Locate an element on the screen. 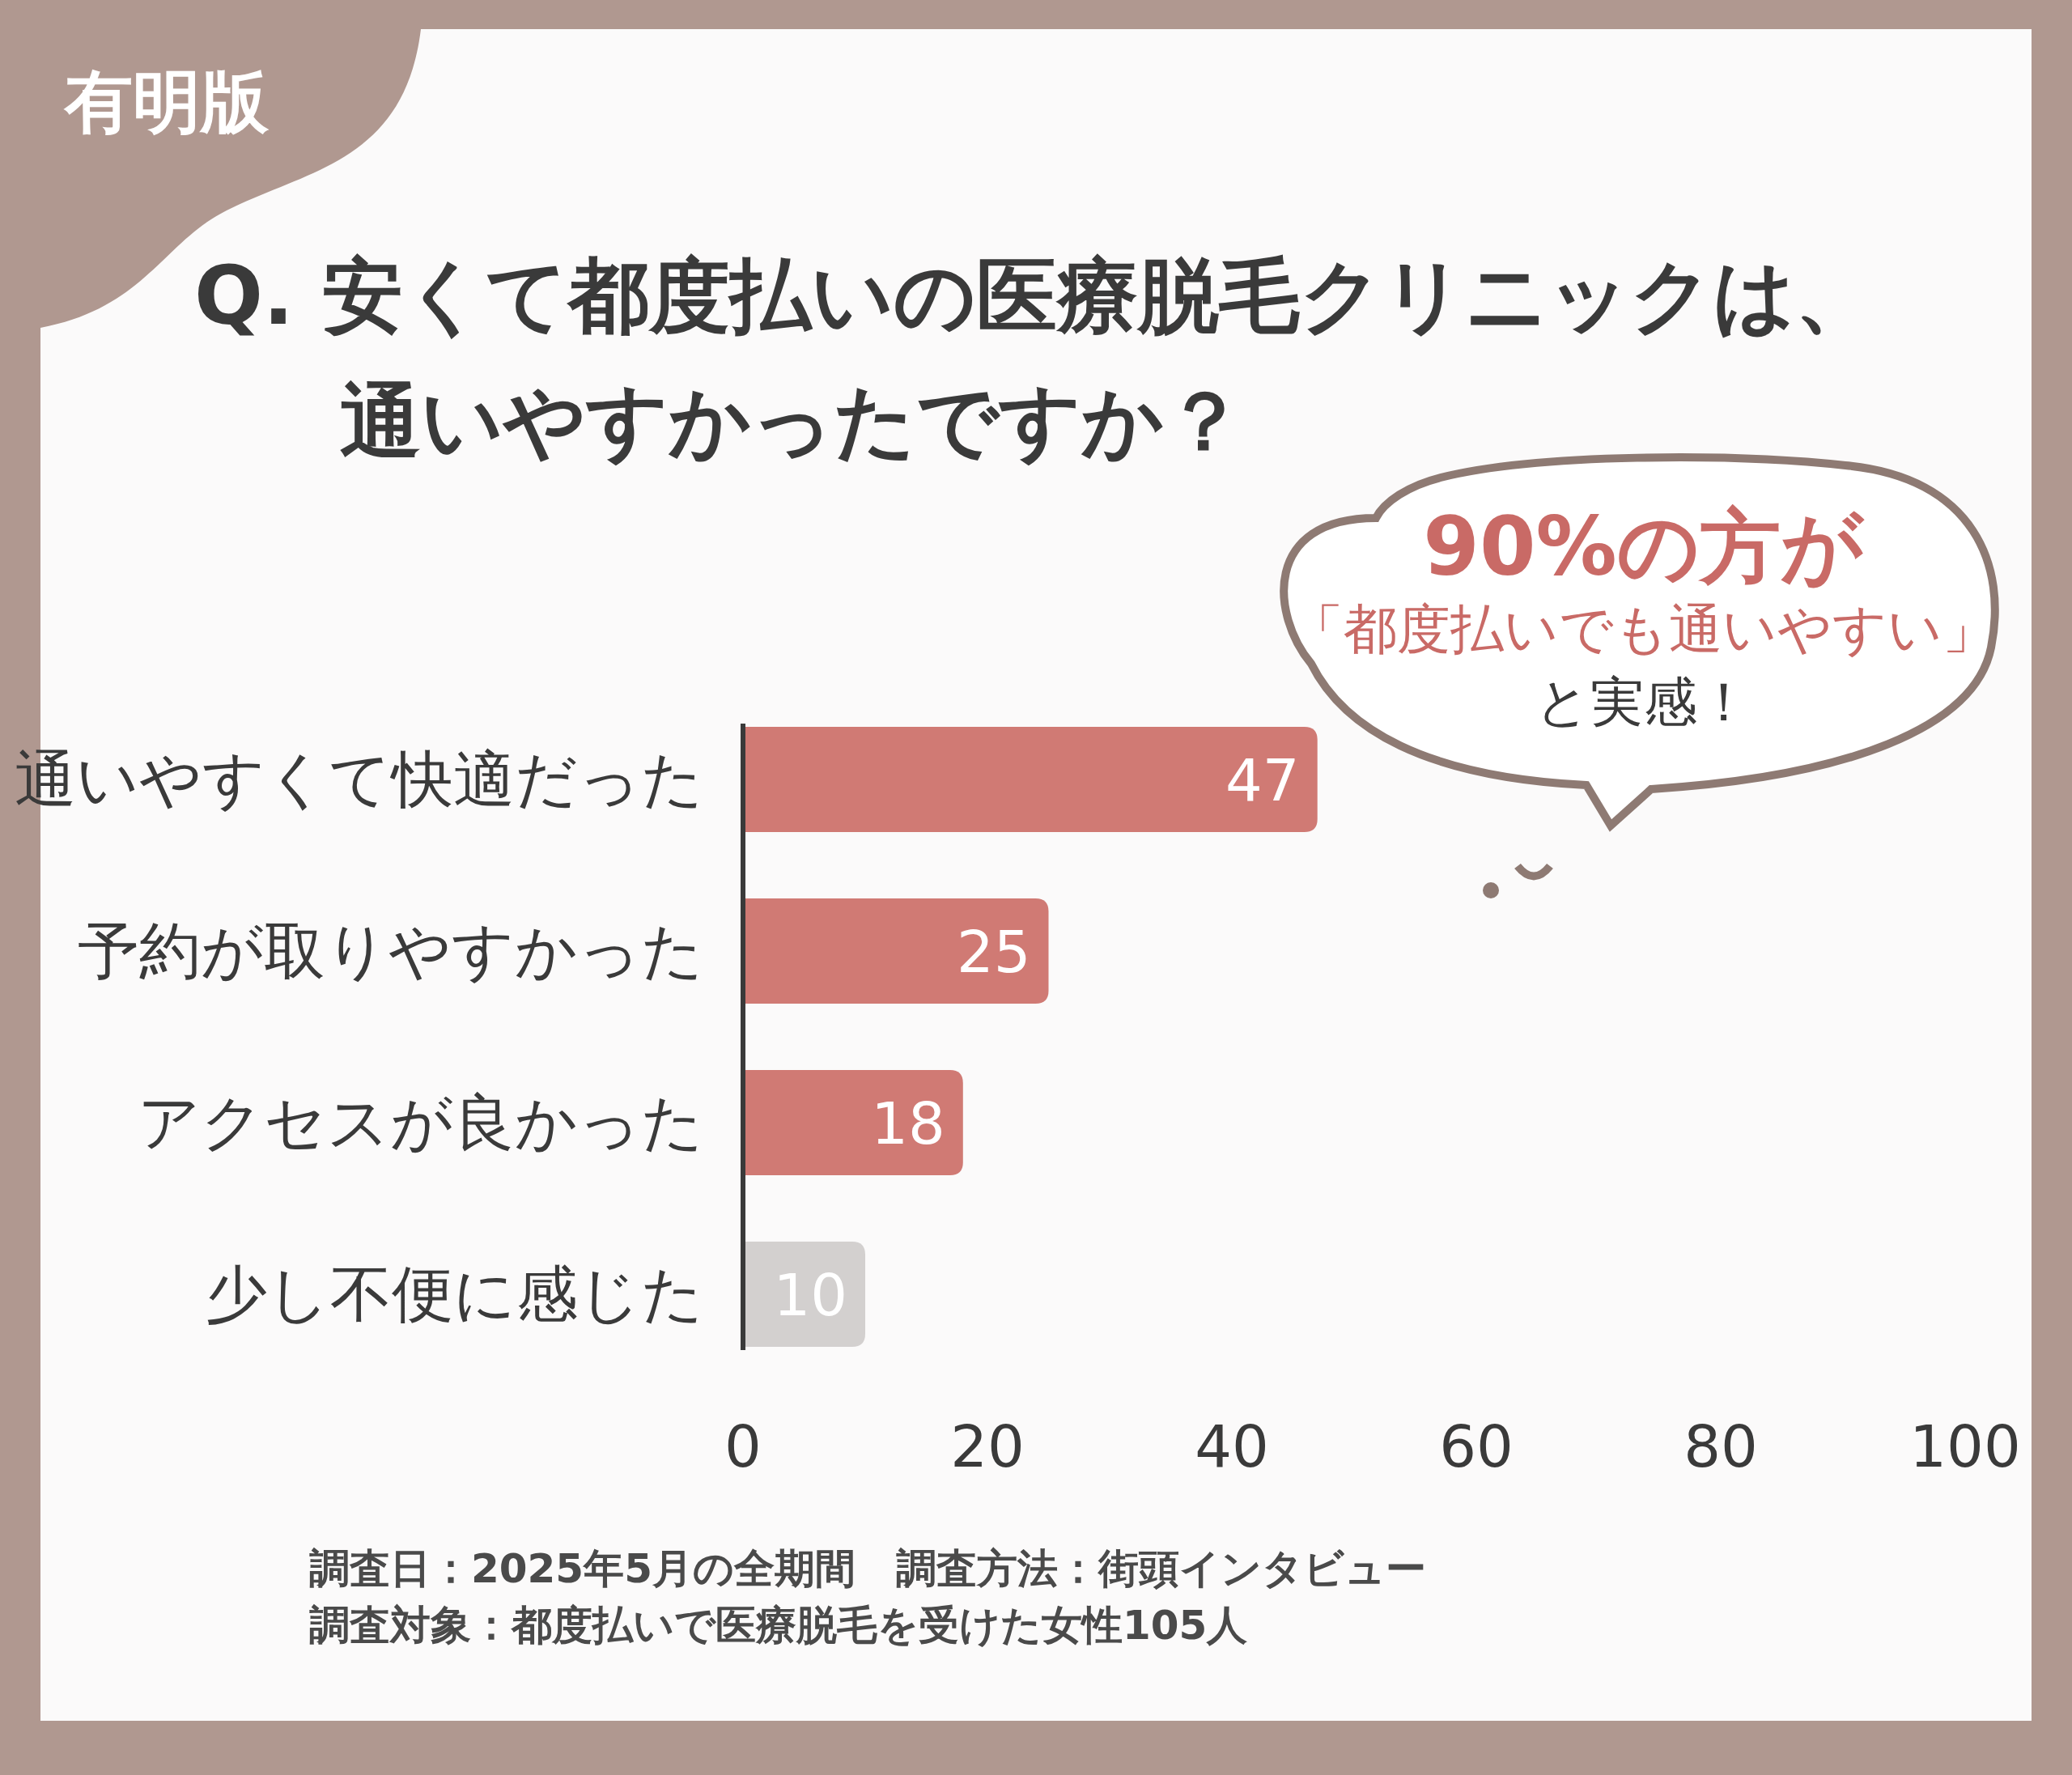 The image size is (2072, 1775). x-tick-label: 20 is located at coordinates (987, 1446).